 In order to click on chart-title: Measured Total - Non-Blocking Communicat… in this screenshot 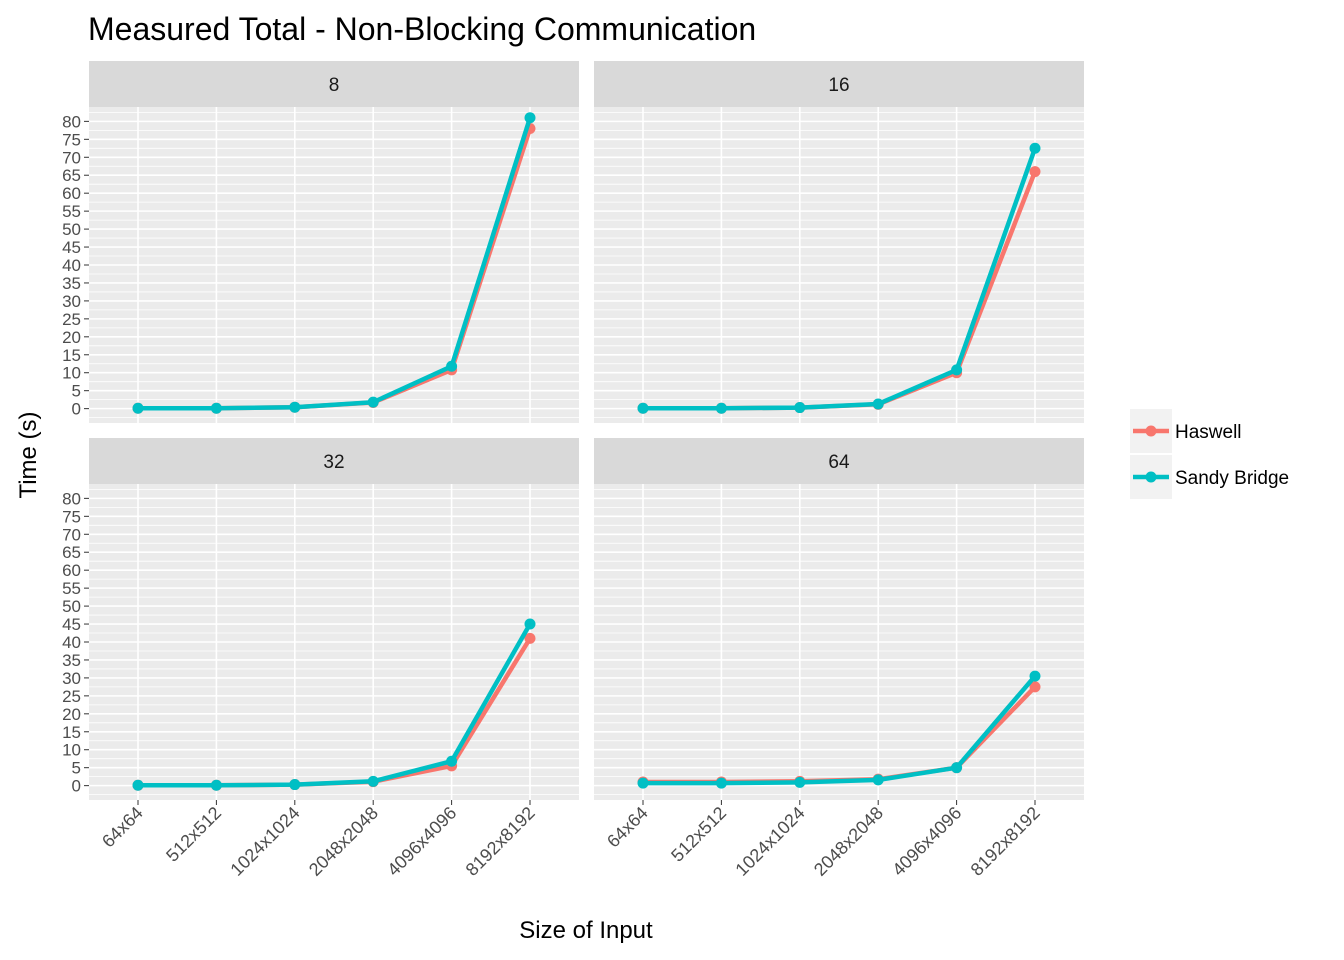, I will do `click(422, 29)`.